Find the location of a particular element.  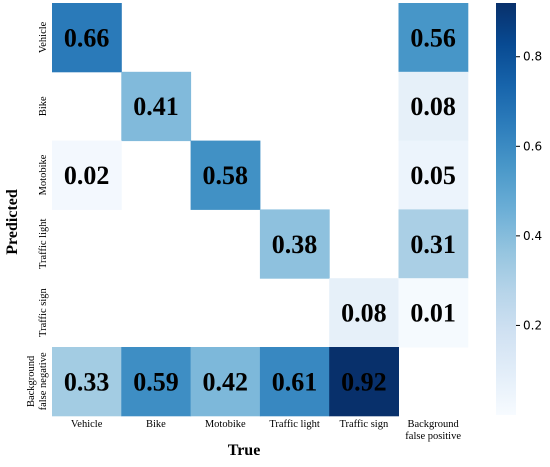

cell-value-label: 0.41 is located at coordinates (156, 106).